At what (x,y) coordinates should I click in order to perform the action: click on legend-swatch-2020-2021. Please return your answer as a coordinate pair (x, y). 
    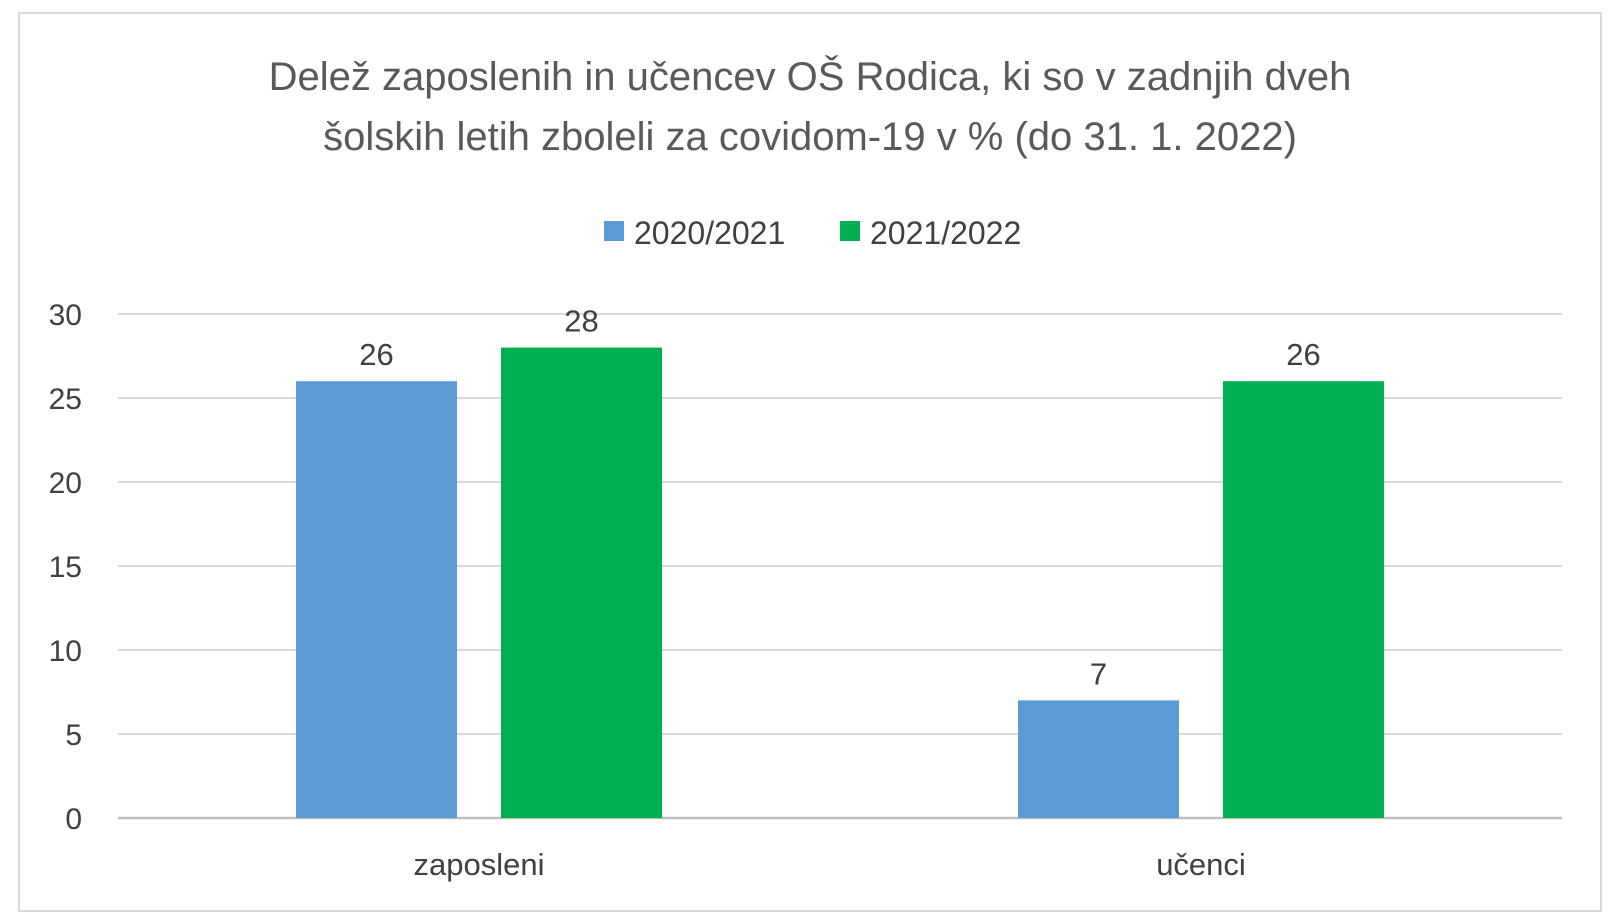
    Looking at the image, I should click on (614, 231).